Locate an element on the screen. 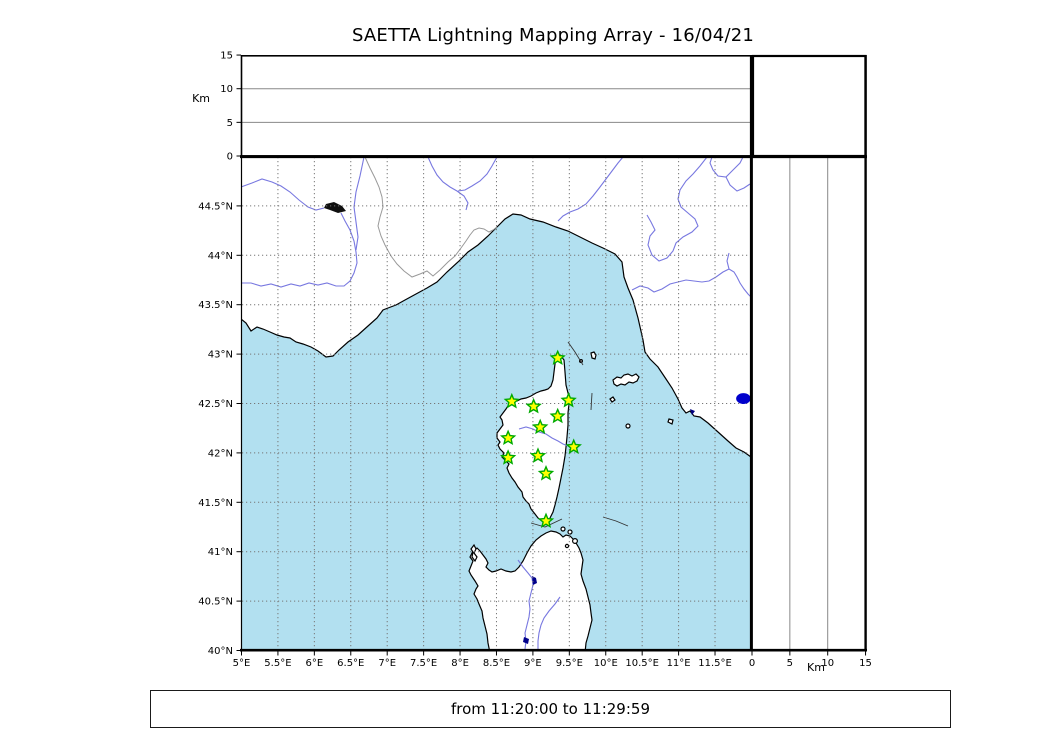 Image resolution: width=1050 pixels, height=750 pixels. boundary-lines is located at coordinates (579, 434).